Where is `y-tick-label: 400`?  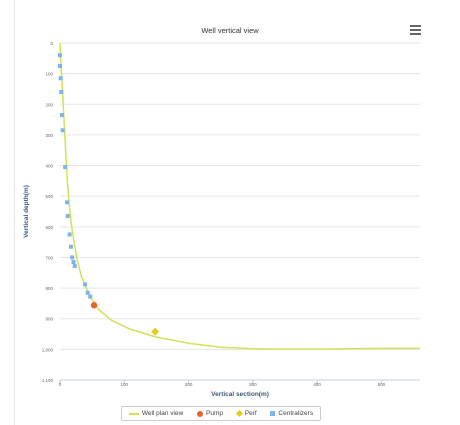
y-tick-label: 400 is located at coordinates (49, 166).